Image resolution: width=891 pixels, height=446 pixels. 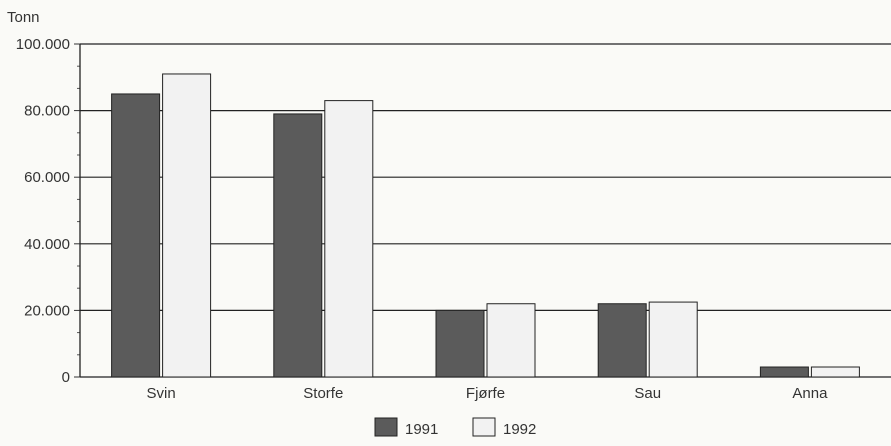 What do you see at coordinates (47, 177) in the screenshot?
I see `y-tick-label: 60.000` at bounding box center [47, 177].